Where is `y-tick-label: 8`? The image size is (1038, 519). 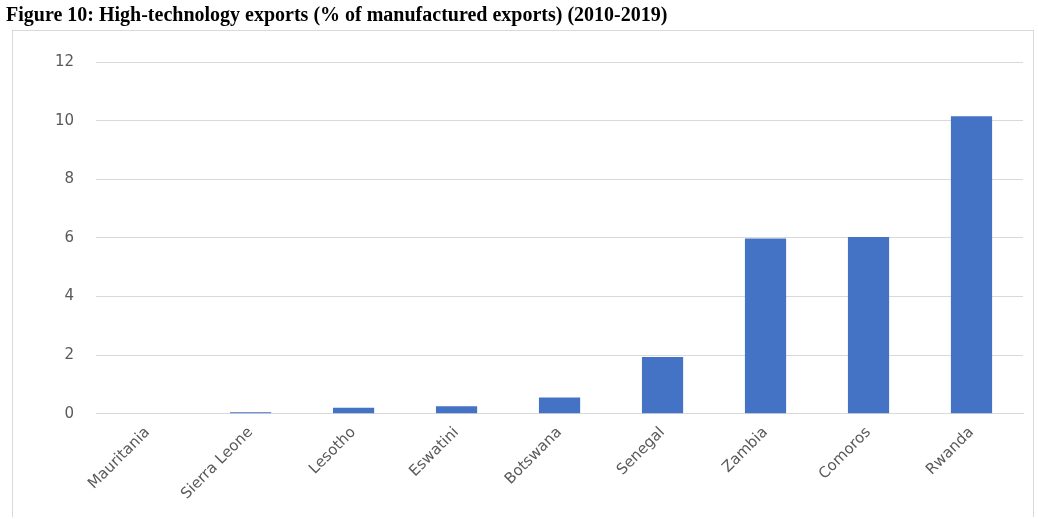
y-tick-label: 8 is located at coordinates (69, 178).